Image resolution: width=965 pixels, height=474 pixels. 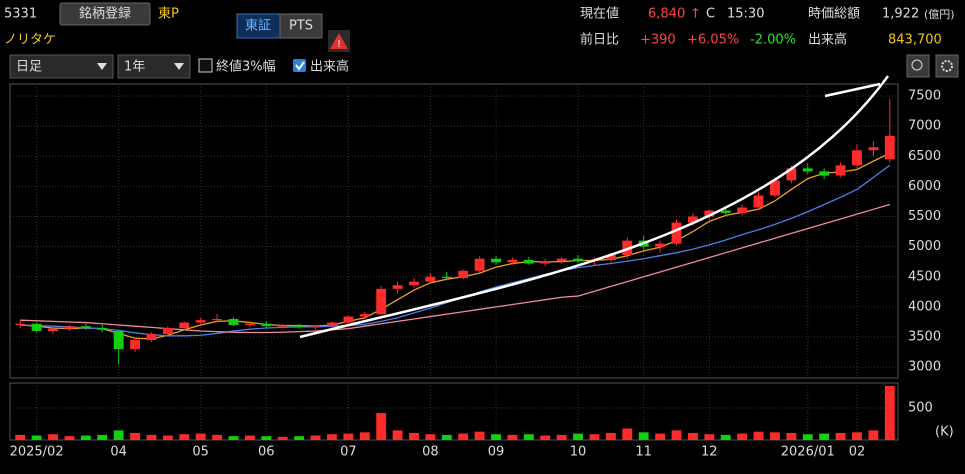 I want to click on check-mark, so click(x=300, y=66).